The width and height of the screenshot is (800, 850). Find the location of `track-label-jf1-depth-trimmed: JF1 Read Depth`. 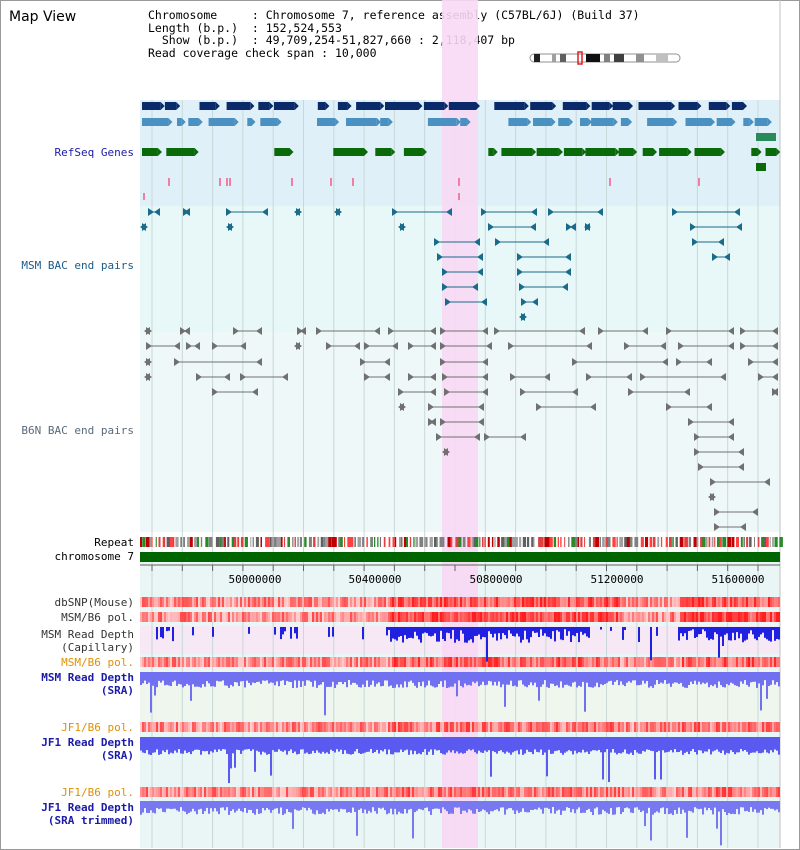

track-label-jf1-depth-trimmed: JF1 Read Depth is located at coordinates (87, 807).